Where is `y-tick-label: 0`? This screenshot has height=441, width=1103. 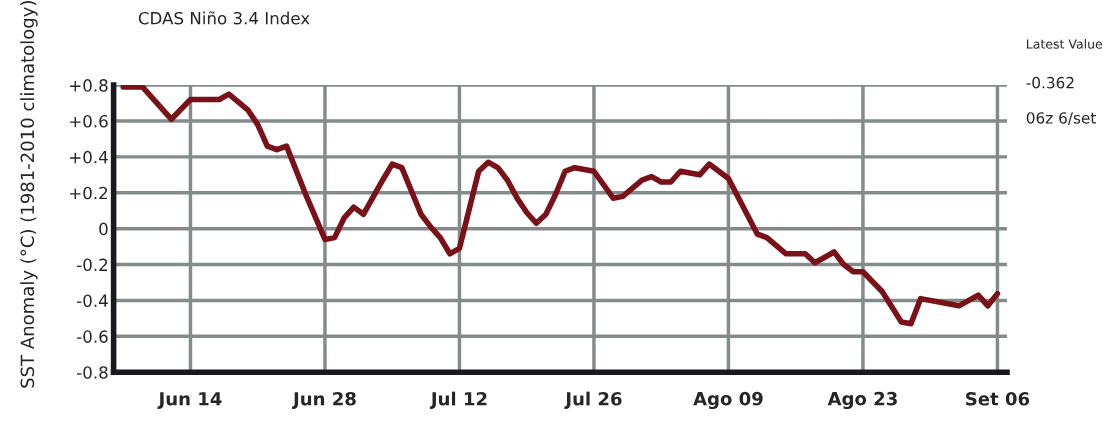
y-tick-label: 0 is located at coordinates (103, 229).